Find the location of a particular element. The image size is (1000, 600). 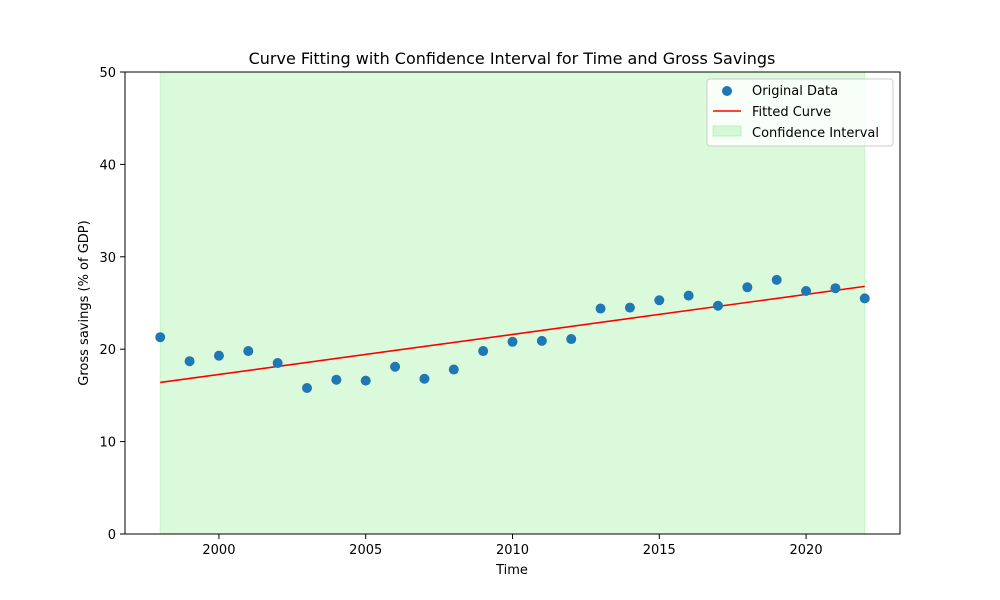

y-tick-label: 30 is located at coordinates (107, 258).